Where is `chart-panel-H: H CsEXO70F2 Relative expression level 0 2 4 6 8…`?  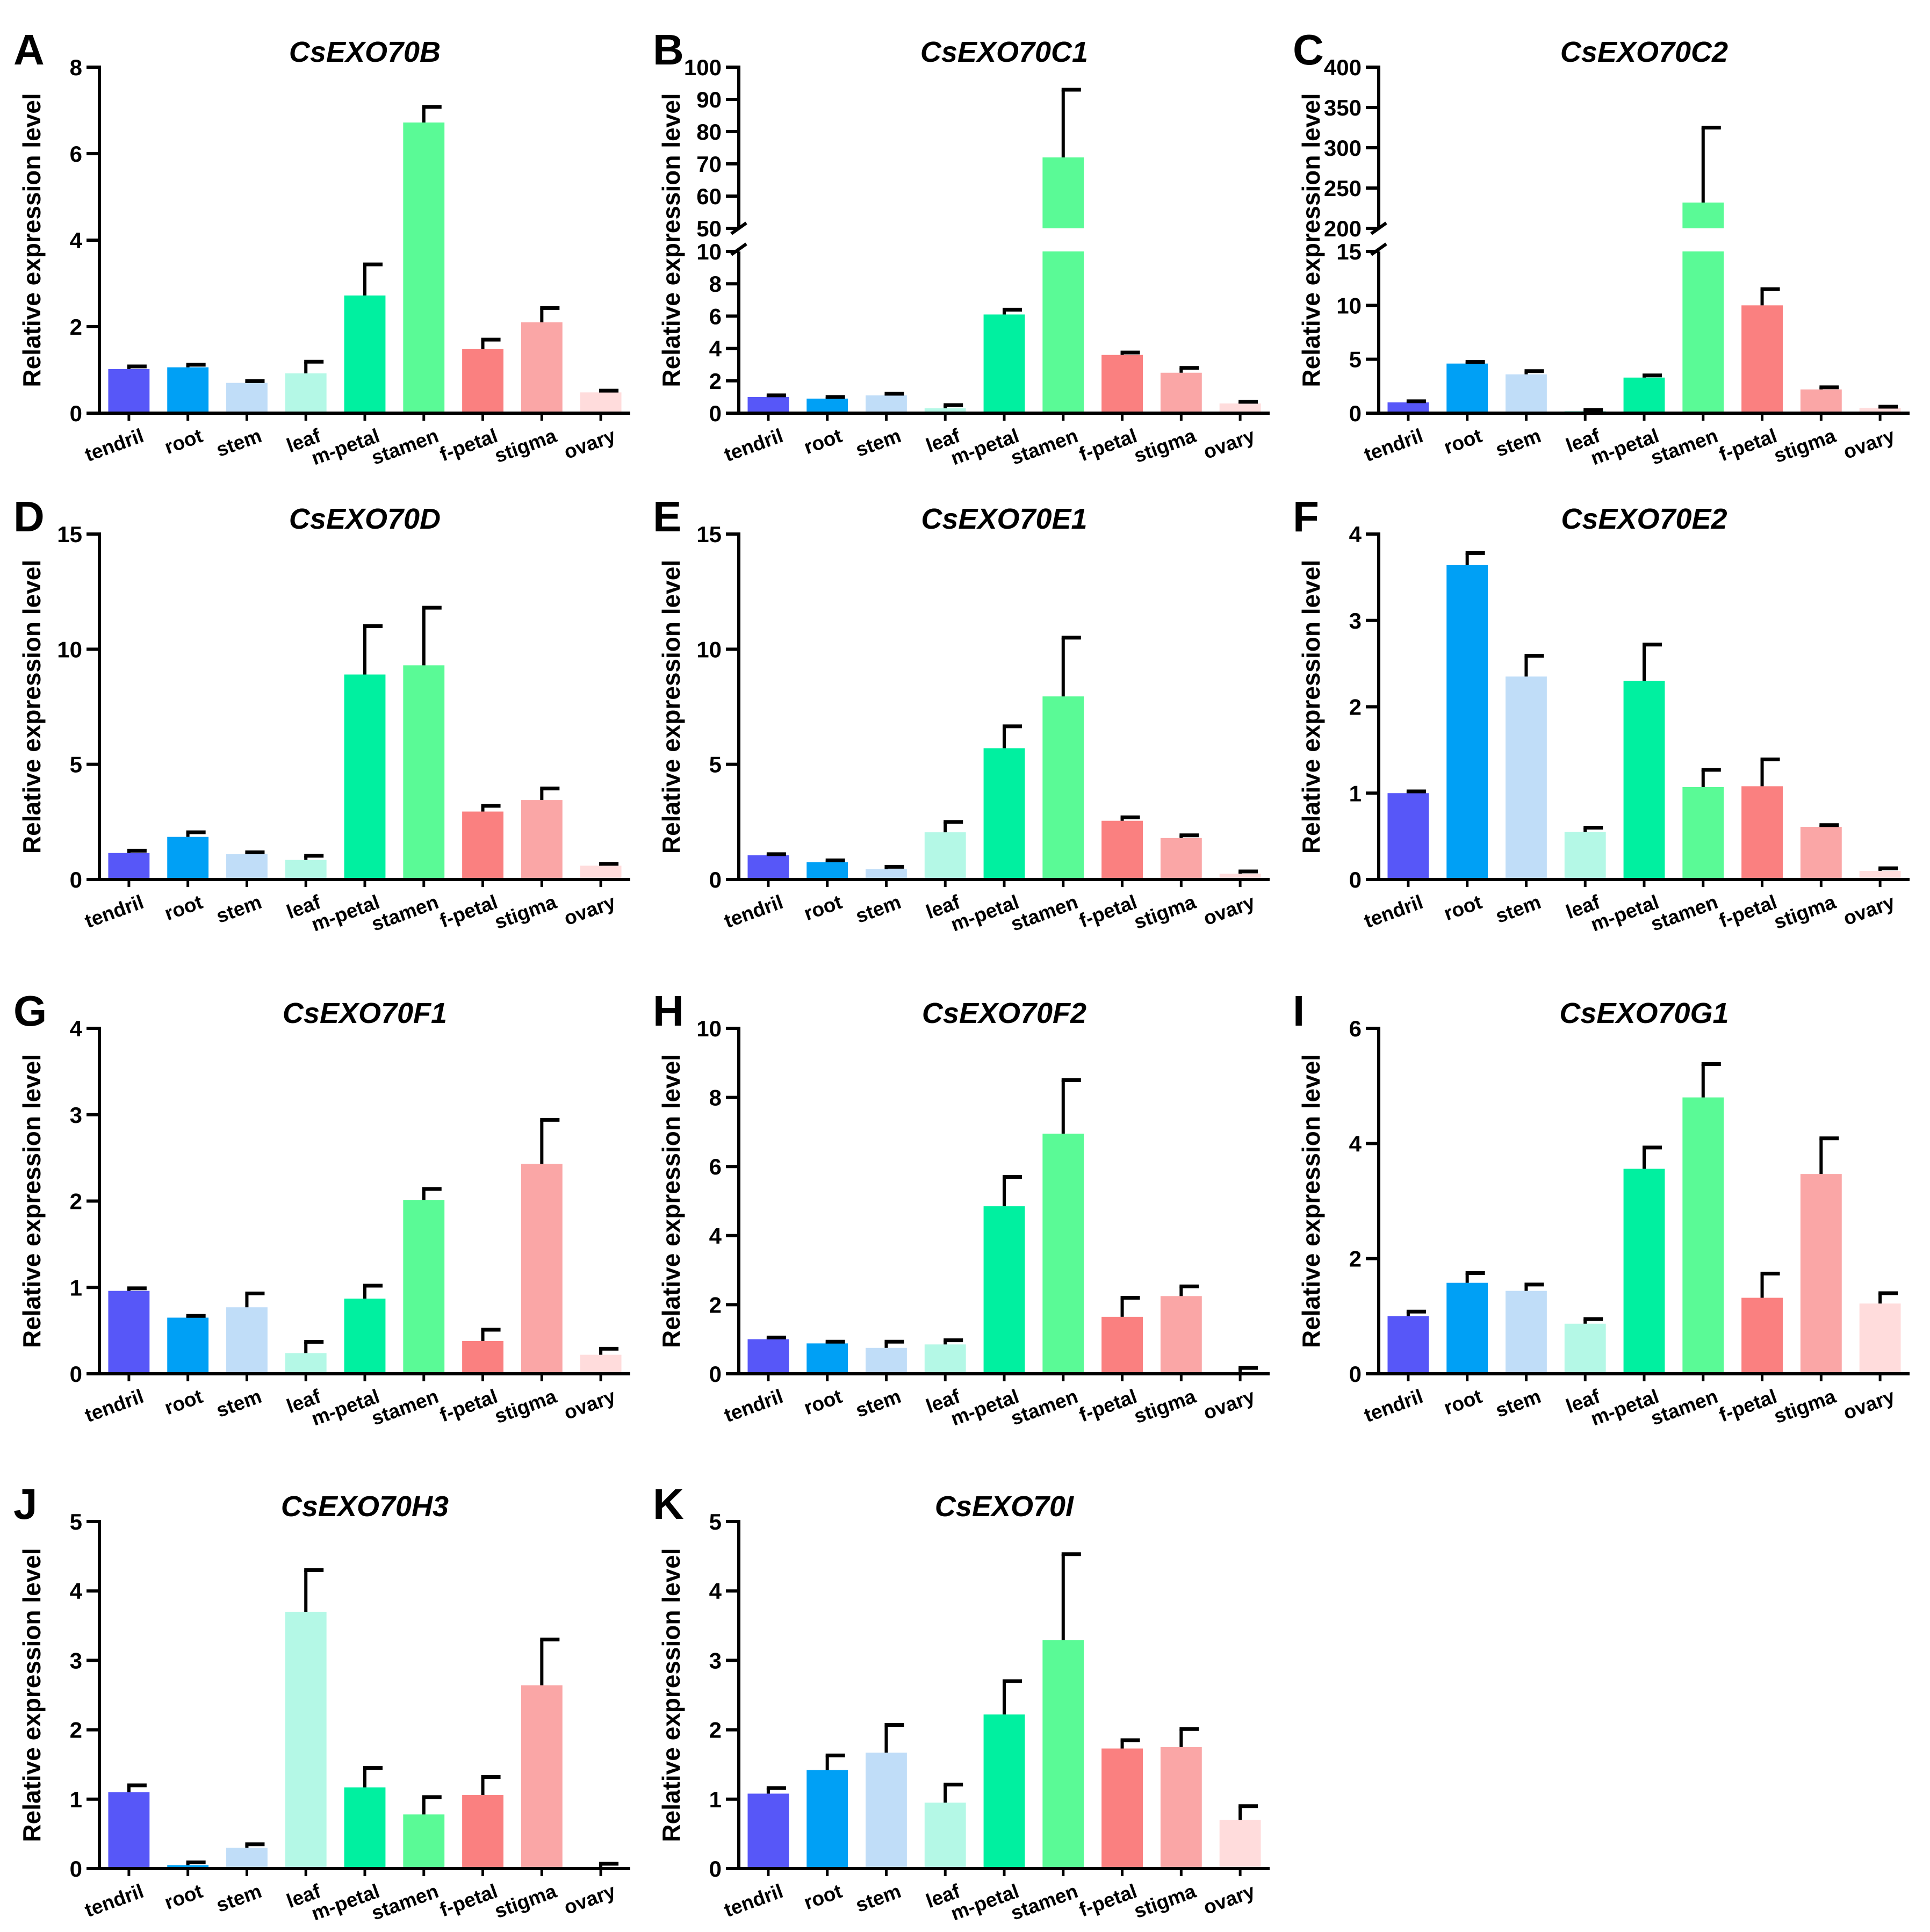 chart-panel-H: H CsEXO70F2 Relative expression level 0 2 4 6 8… is located at coordinates (961, 1208).